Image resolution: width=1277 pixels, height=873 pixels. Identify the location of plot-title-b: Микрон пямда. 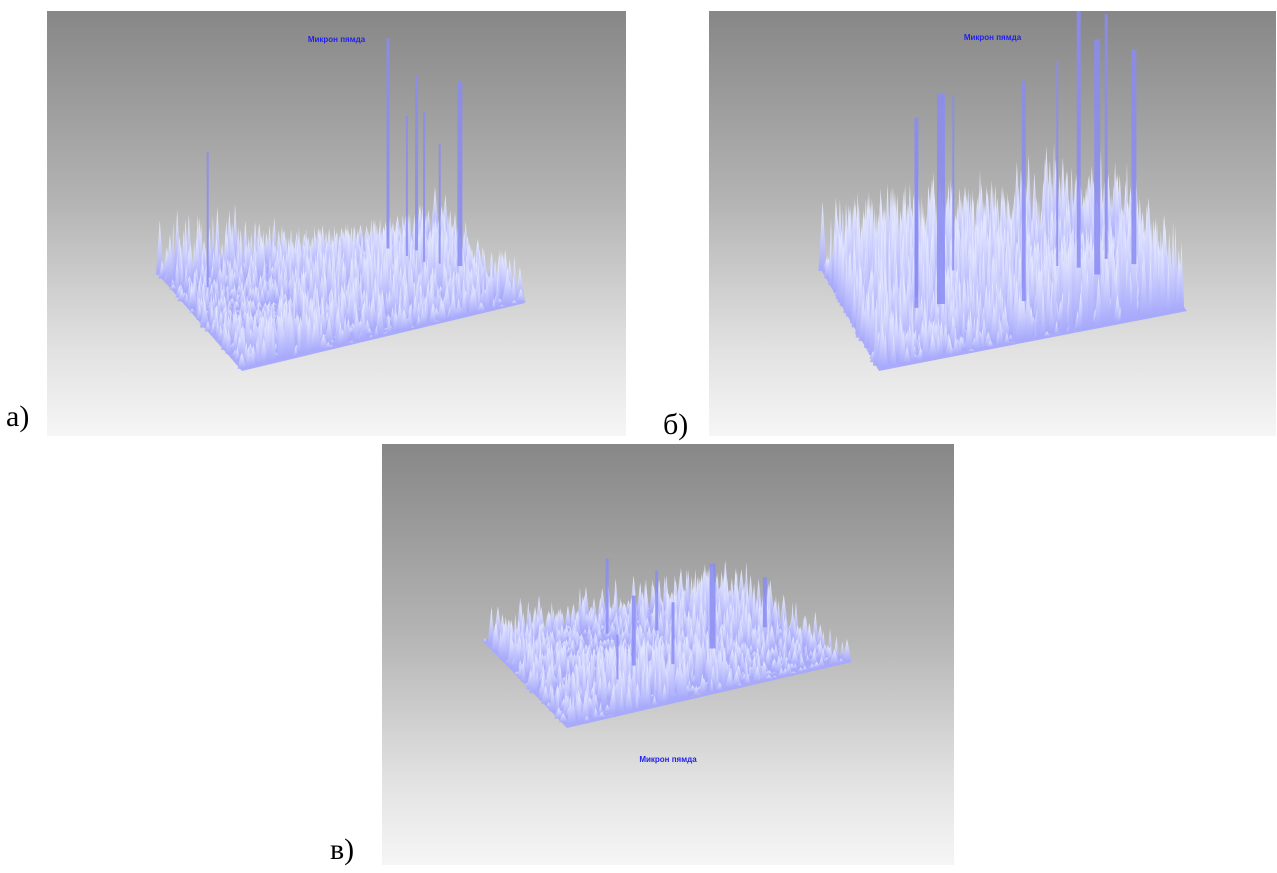
(992, 37).